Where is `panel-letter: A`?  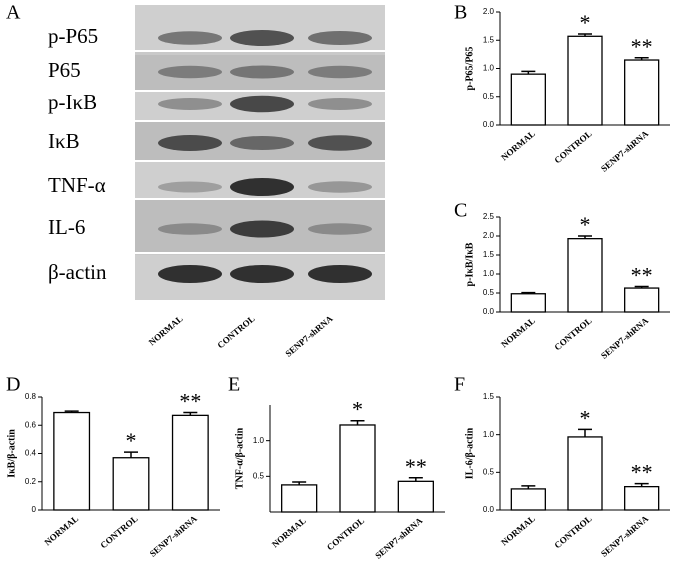 panel-letter: A is located at coordinates (13, 13).